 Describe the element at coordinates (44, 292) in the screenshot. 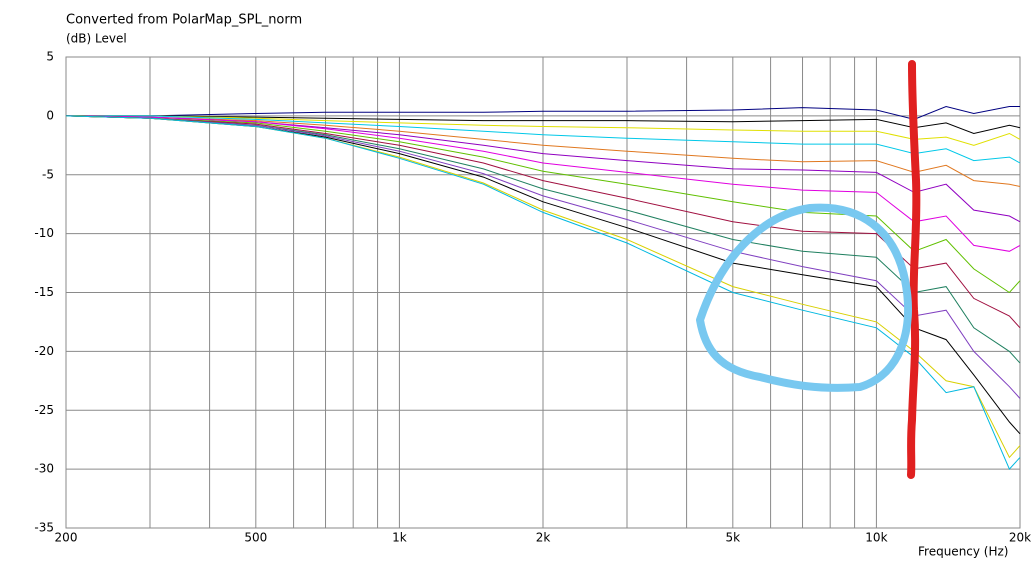

I see `y-tick-label: -15` at that location.